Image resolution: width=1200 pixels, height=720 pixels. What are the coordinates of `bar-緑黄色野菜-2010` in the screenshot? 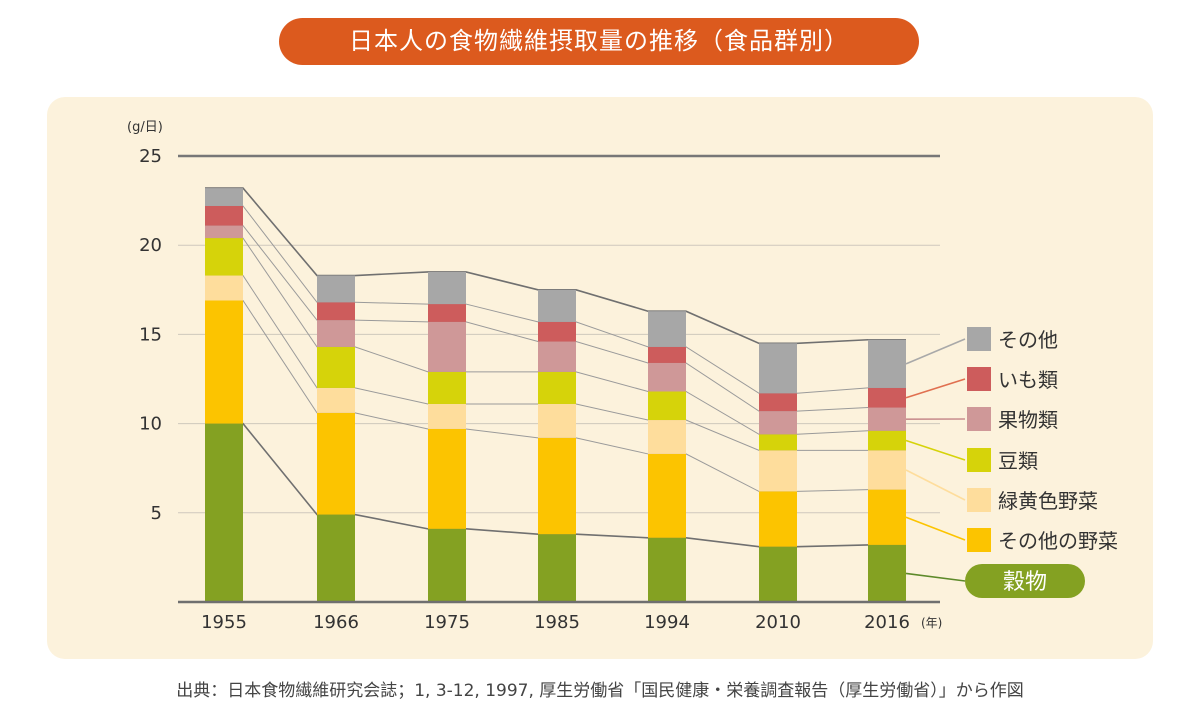 It's located at (778, 471).